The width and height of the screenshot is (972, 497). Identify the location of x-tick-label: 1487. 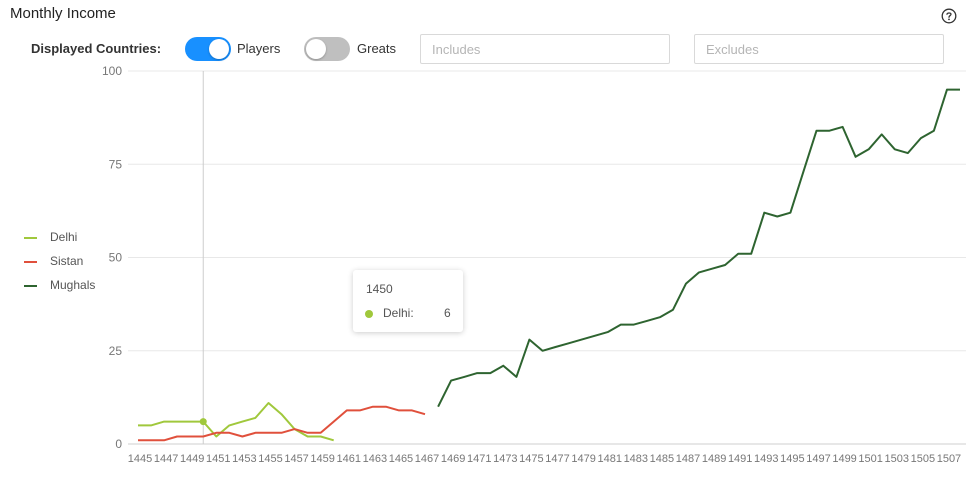
(688, 459).